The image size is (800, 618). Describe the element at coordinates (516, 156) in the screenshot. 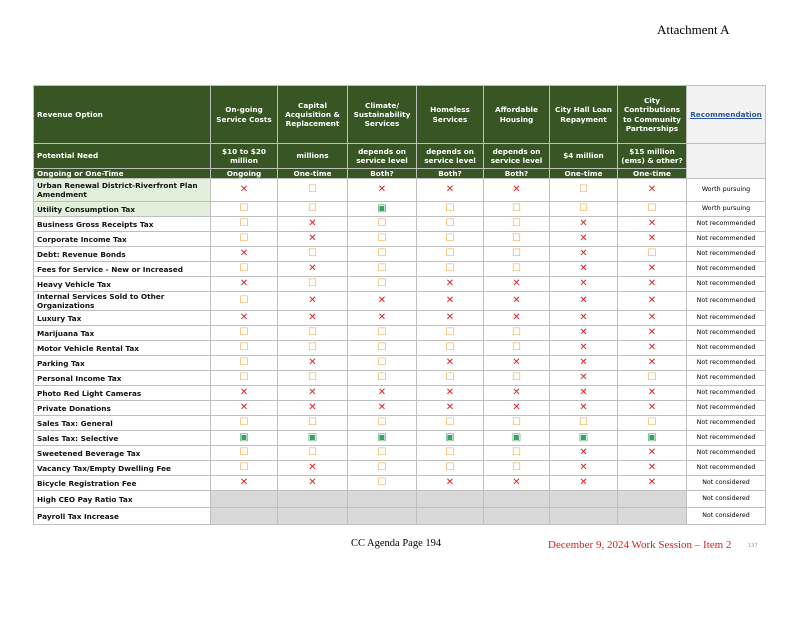

I see `need-cell: depends on service level` at that location.